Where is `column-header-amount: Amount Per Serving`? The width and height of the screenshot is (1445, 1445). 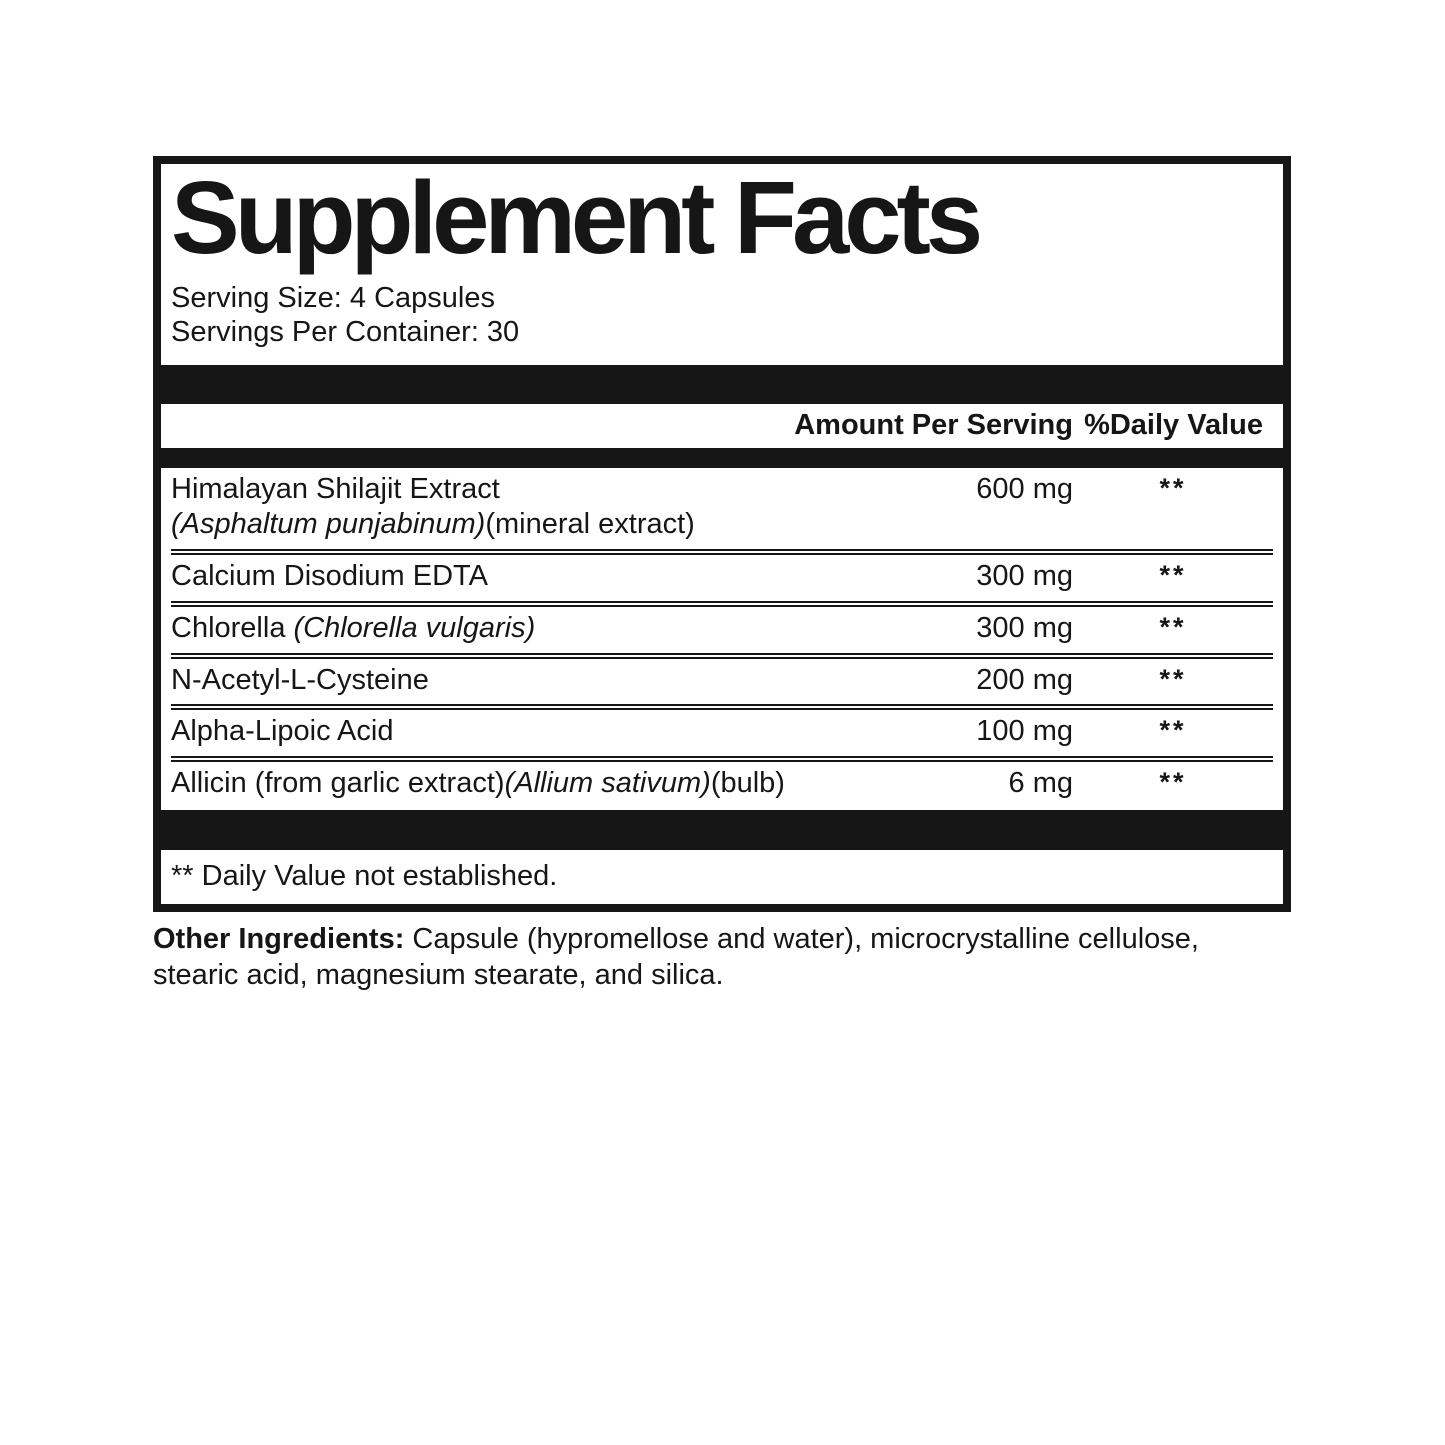 column-header-amount: Amount Per Serving is located at coordinates (933, 425).